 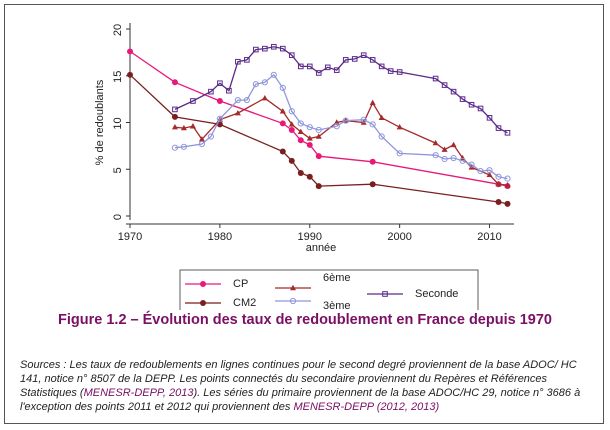 What do you see at coordinates (489, 237) in the screenshot?
I see `x-tick-label: 2010` at bounding box center [489, 237].